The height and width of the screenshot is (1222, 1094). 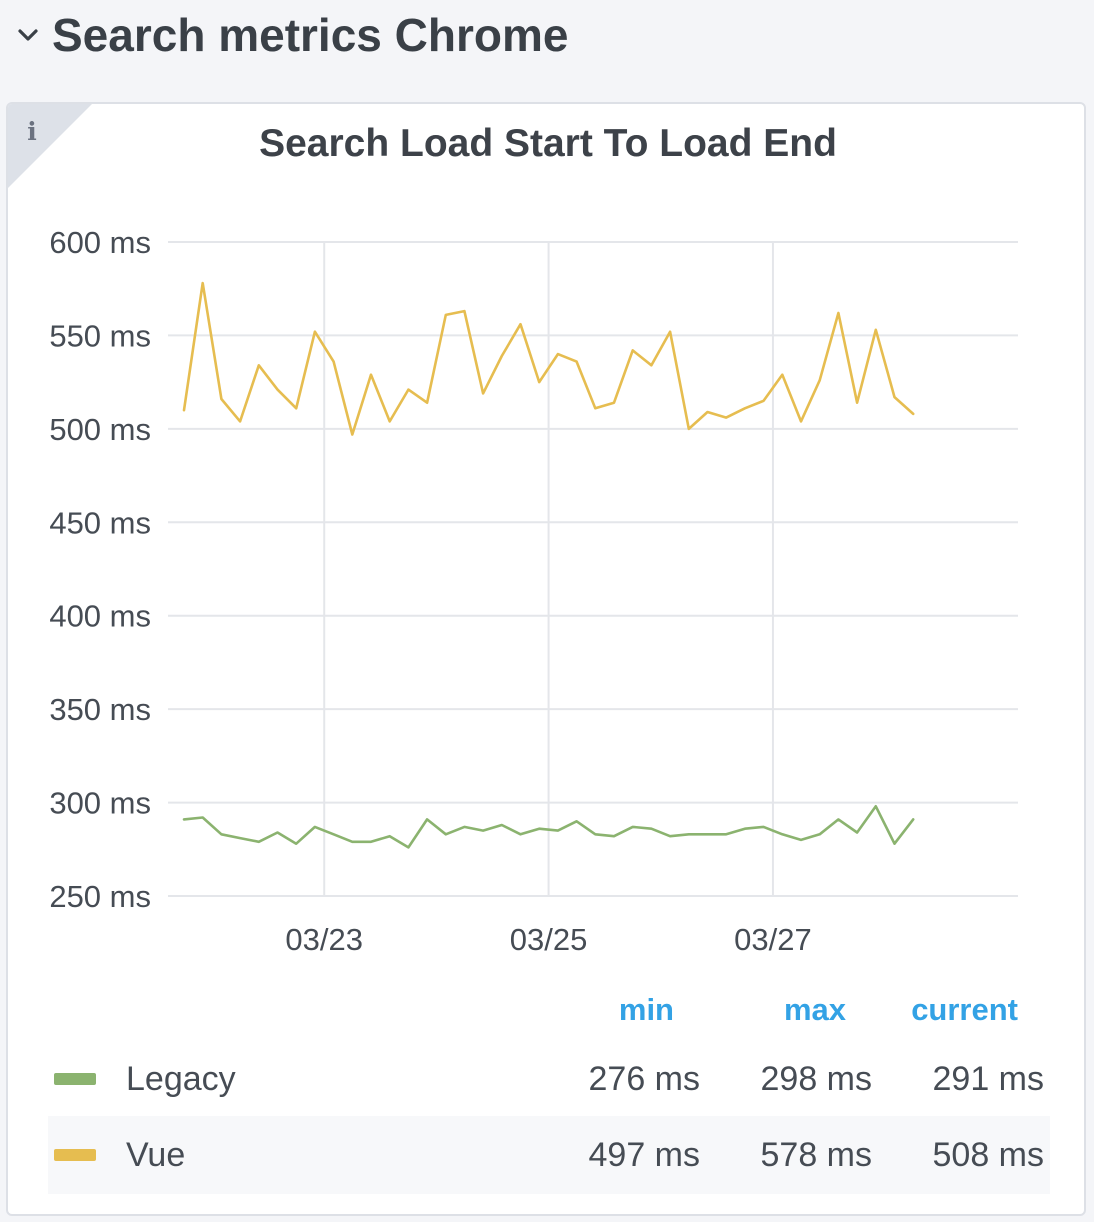 I want to click on legend-series-name: Vue, so click(x=156, y=1154).